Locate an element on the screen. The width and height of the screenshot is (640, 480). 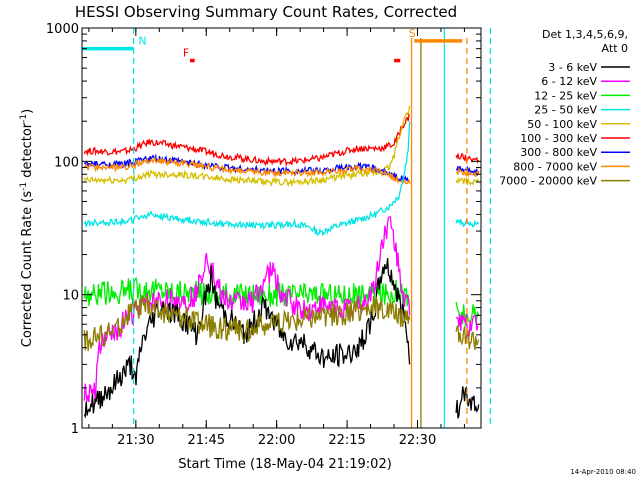
legend-label-2: 12 - 25 keV is located at coordinates (565, 95).